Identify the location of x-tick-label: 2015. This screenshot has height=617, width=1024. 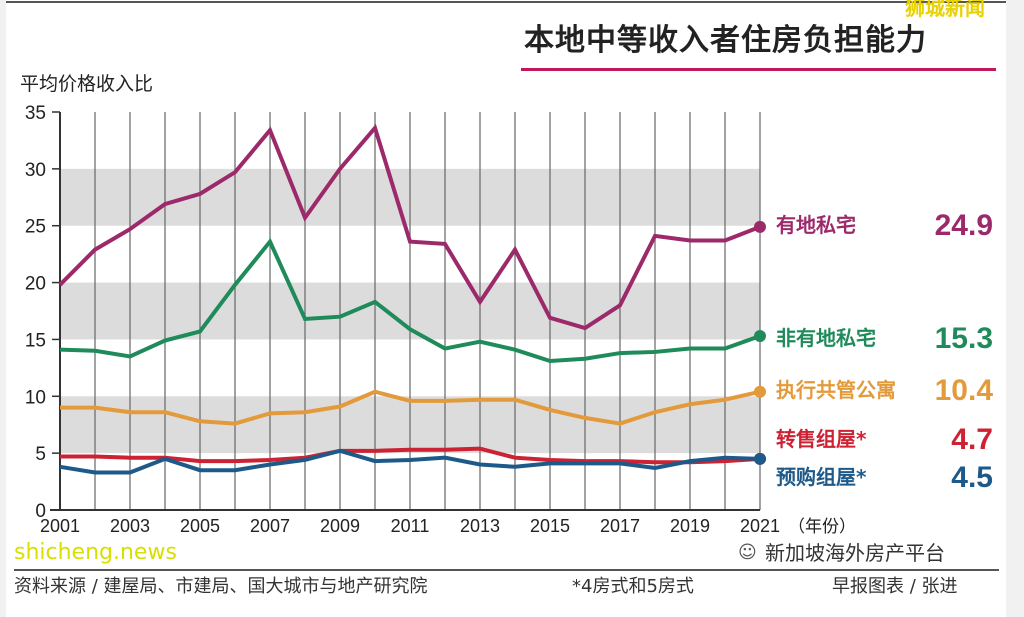
(550, 526).